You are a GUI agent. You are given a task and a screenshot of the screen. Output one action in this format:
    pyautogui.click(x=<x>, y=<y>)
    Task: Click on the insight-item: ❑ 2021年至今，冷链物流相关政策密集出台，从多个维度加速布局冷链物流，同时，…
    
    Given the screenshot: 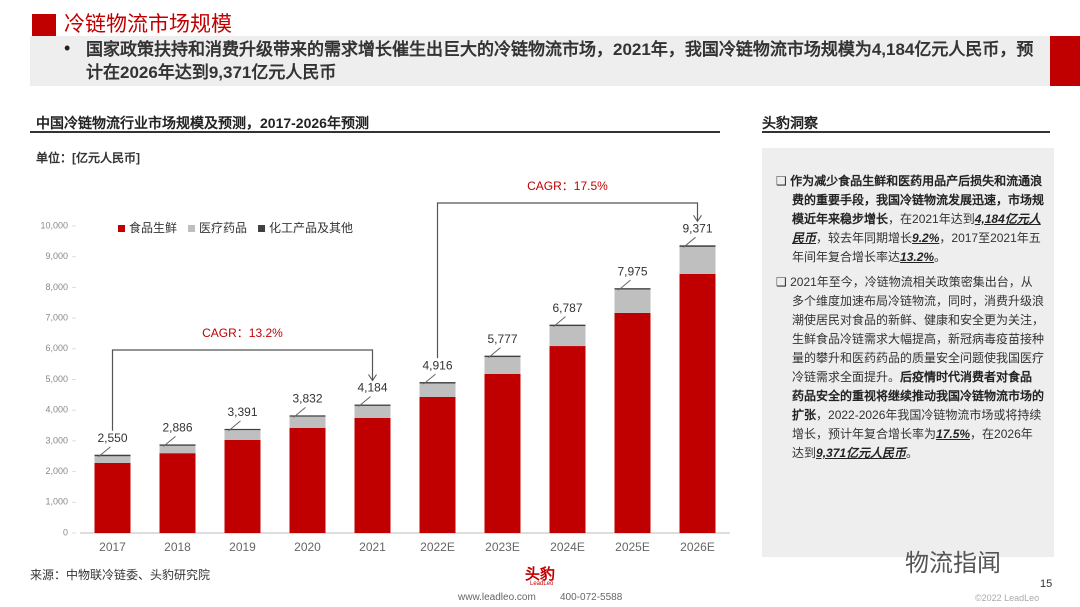 What is the action you would take?
    pyautogui.click(x=910, y=367)
    